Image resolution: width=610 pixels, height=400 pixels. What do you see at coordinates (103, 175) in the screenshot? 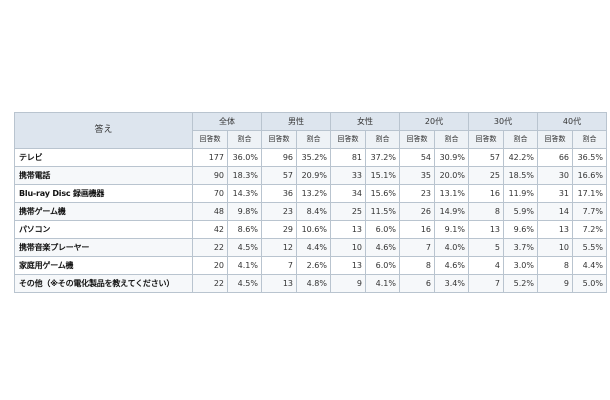
I see `answer-cell: 携帯電話` at bounding box center [103, 175].